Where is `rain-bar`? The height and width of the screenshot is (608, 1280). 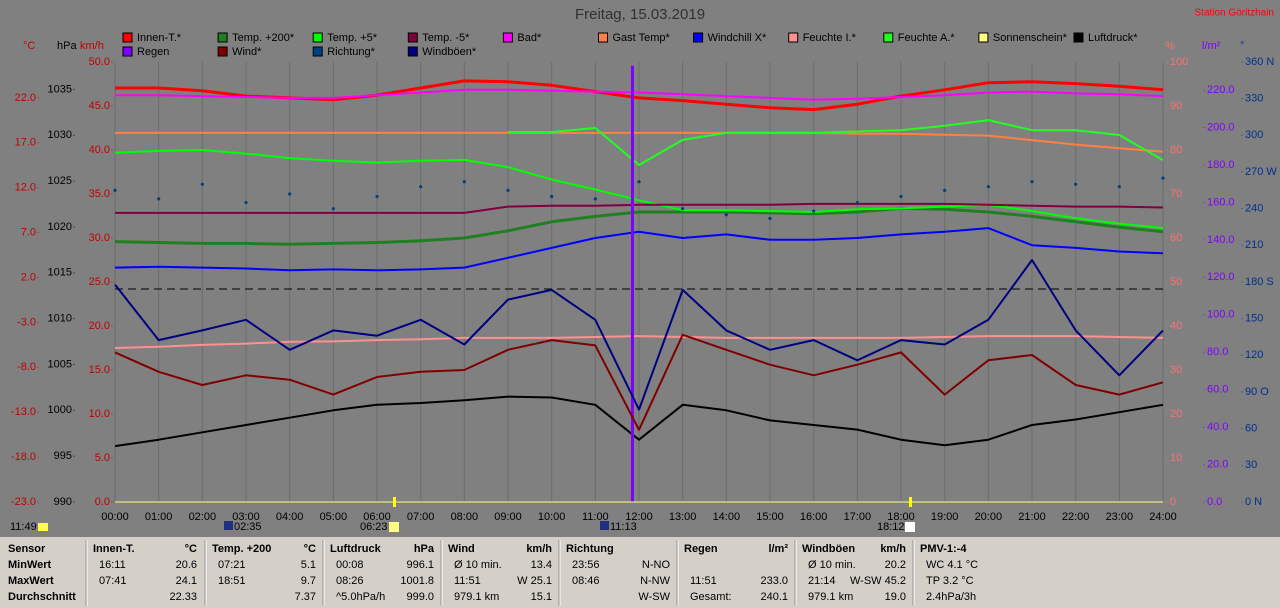 rain-bar is located at coordinates (632, 283).